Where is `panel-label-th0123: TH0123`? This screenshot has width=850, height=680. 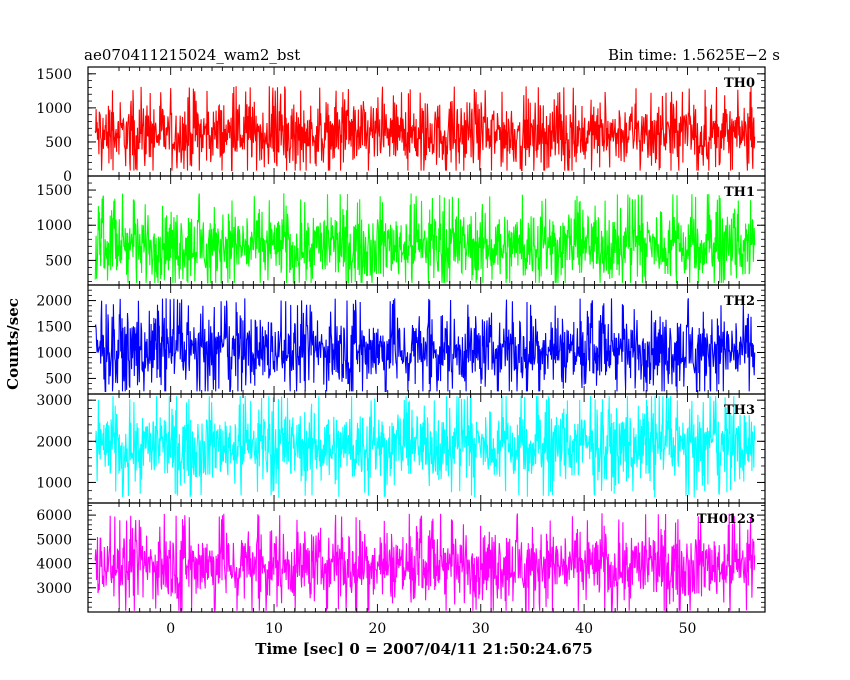 panel-label-th0123: TH0123 is located at coordinates (726, 519).